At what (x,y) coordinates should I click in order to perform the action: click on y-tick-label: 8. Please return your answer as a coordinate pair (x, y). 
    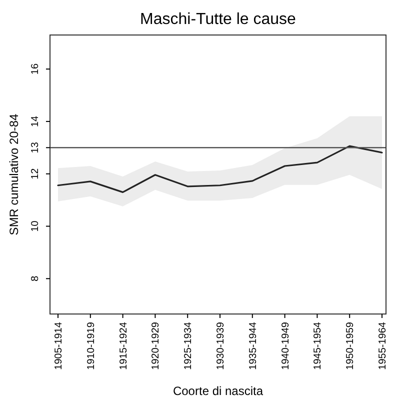
    Looking at the image, I should click on (35, 278).